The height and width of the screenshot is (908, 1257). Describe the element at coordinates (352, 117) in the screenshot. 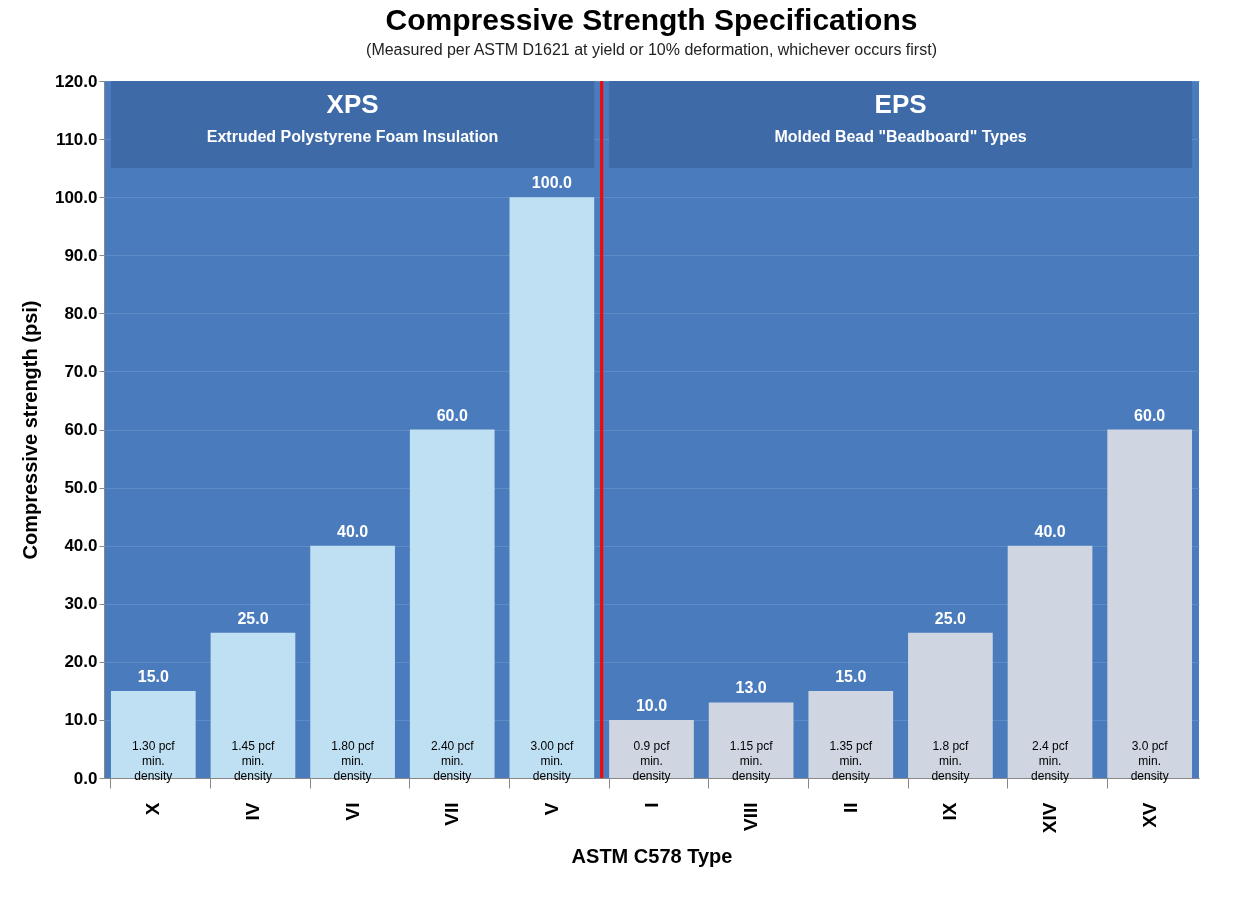

I see `band-label: XPS Extruded Polystyrene Foam Insulation` at that location.